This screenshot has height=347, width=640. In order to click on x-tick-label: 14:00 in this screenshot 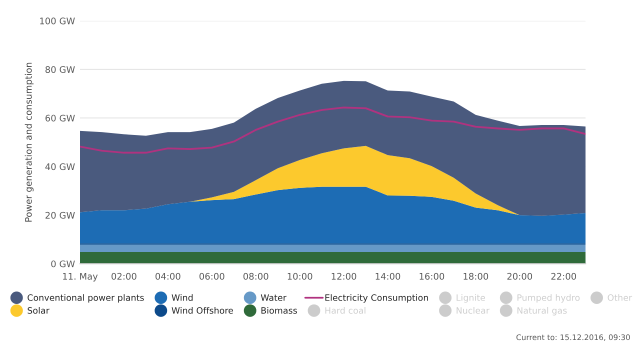, I will do `click(388, 276)`.